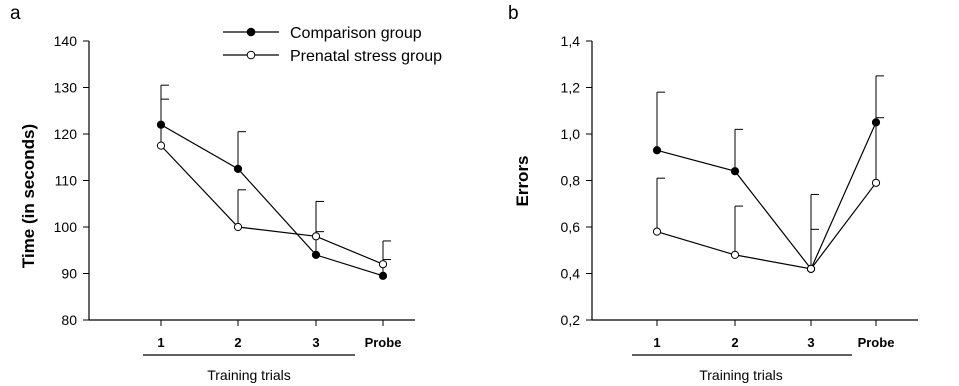 Image resolution: width=959 pixels, height=386 pixels. Describe the element at coordinates (571, 88) in the screenshot. I see `y-tick-label: 1,2` at that location.